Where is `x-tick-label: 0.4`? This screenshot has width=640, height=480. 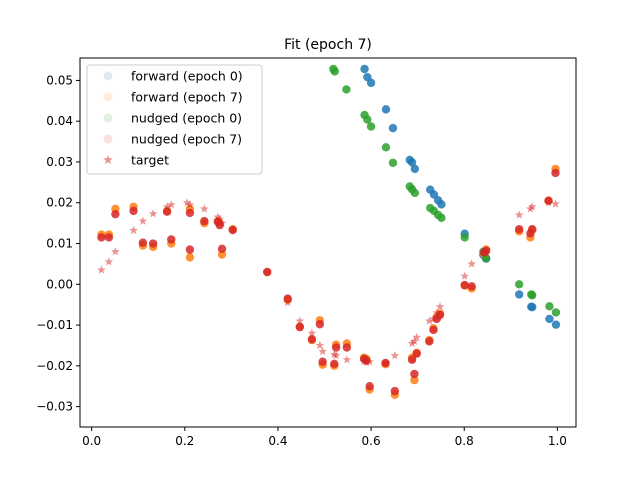 x-tick-label: 0.4 is located at coordinates (277, 441).